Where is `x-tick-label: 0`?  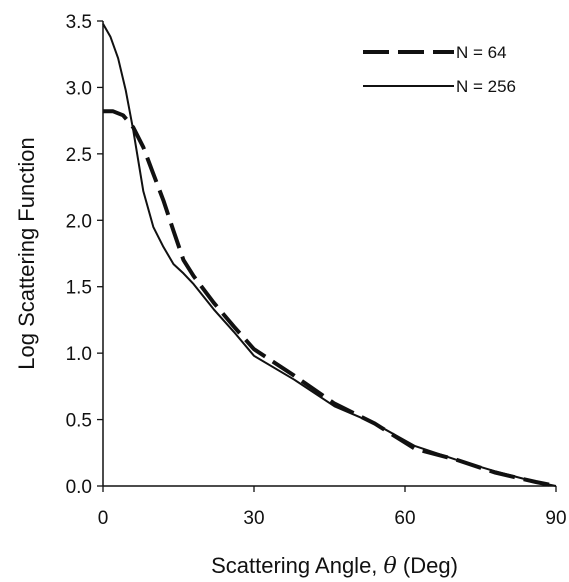
x-tick-label: 0 is located at coordinates (103, 518).